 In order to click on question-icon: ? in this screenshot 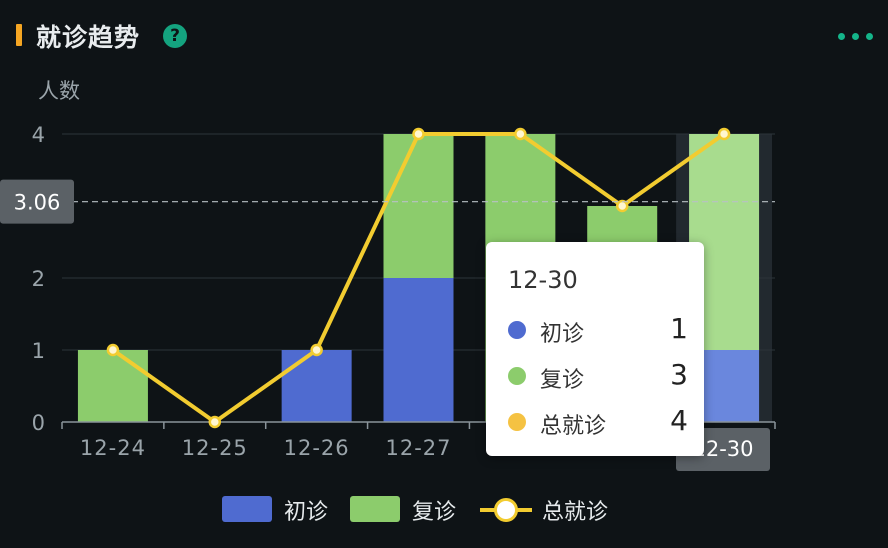, I will do `click(175, 36)`.